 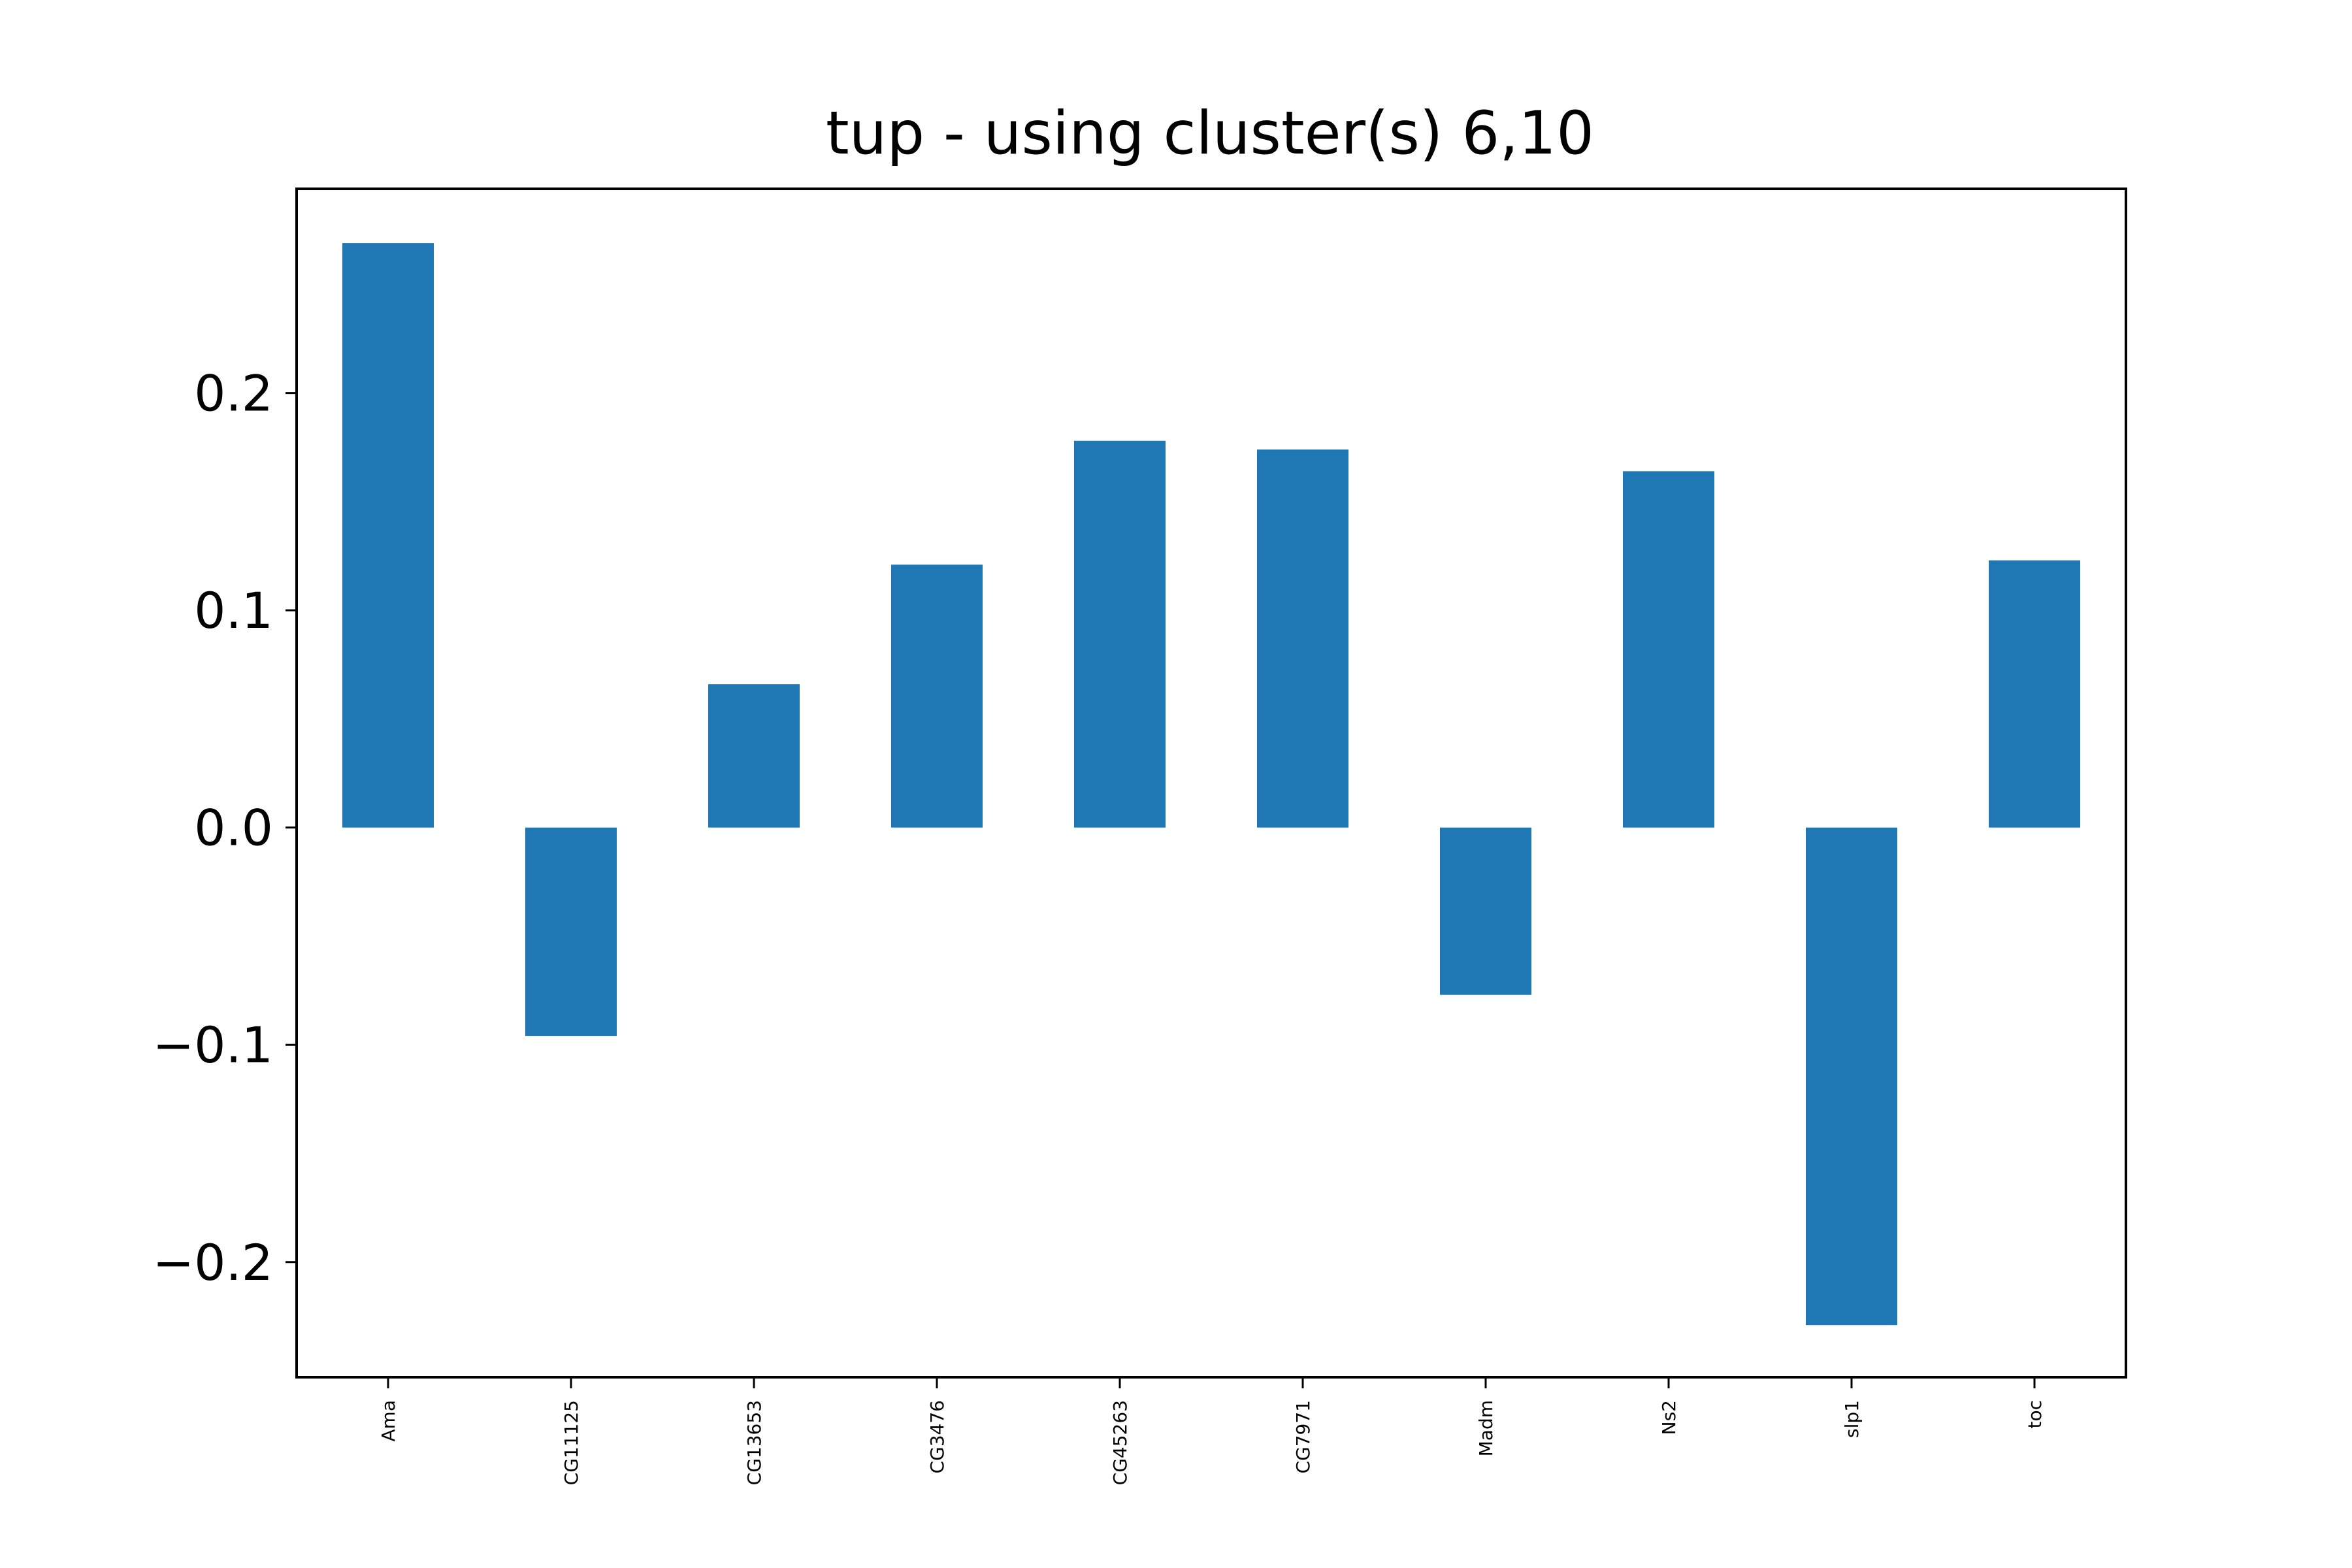 What do you see at coordinates (754, 756) in the screenshot?
I see `bar-CG13653` at bounding box center [754, 756].